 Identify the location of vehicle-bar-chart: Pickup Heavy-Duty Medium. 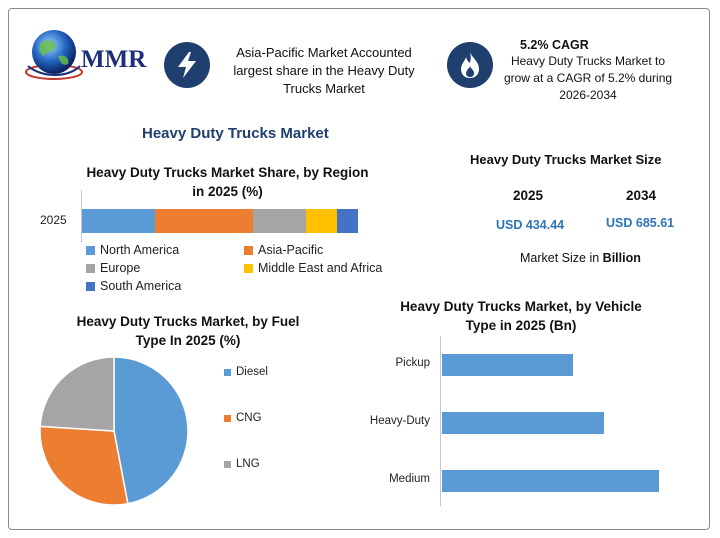
(505, 421).